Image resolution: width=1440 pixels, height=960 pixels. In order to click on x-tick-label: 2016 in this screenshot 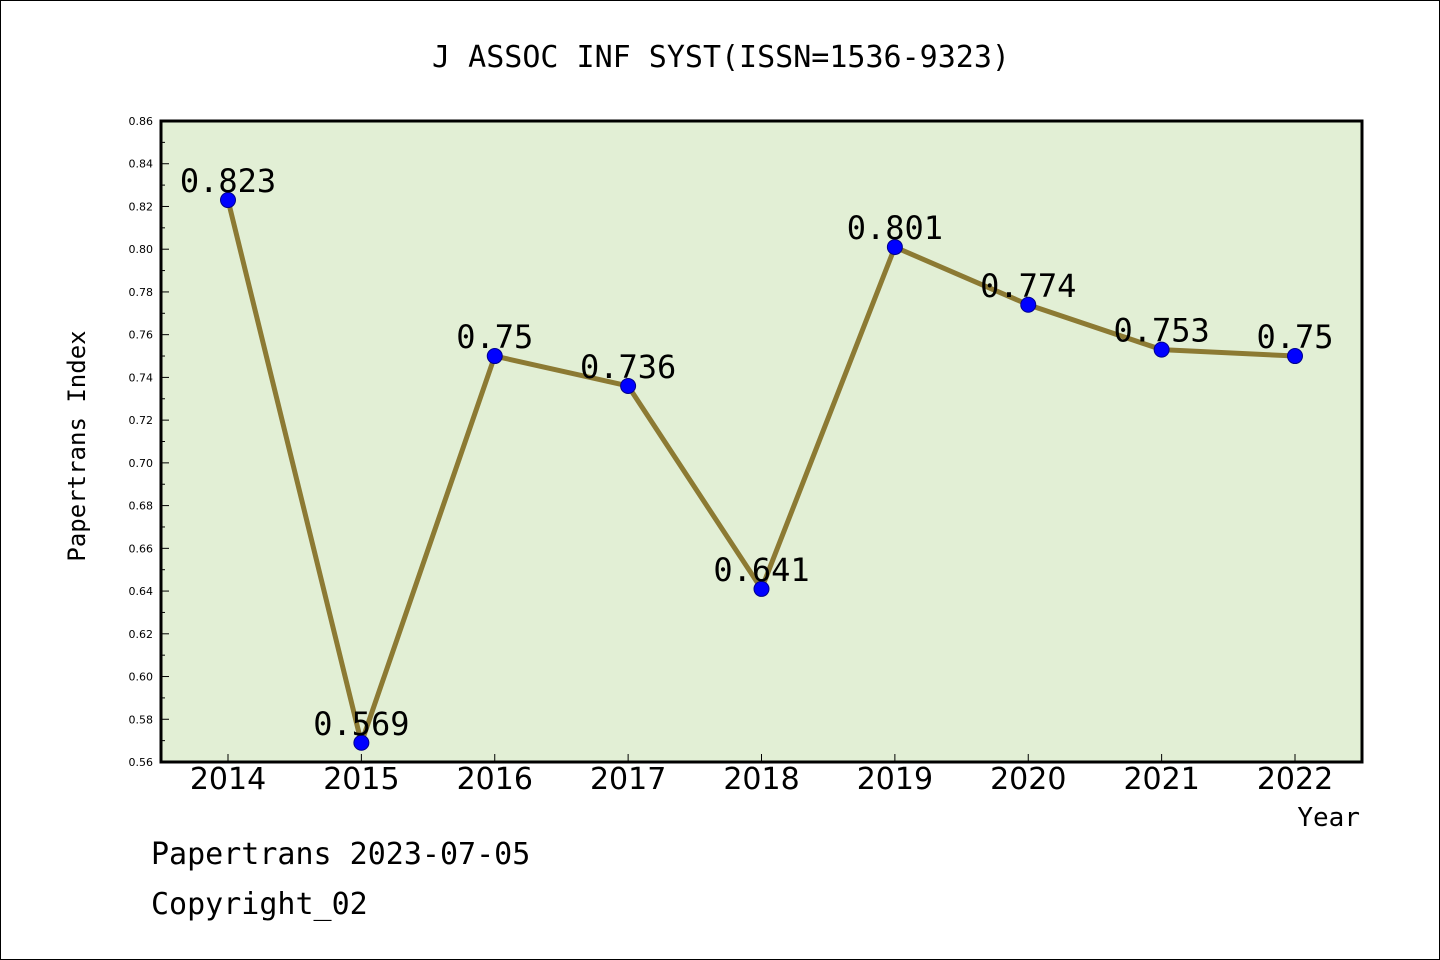, I will do `click(495, 779)`.